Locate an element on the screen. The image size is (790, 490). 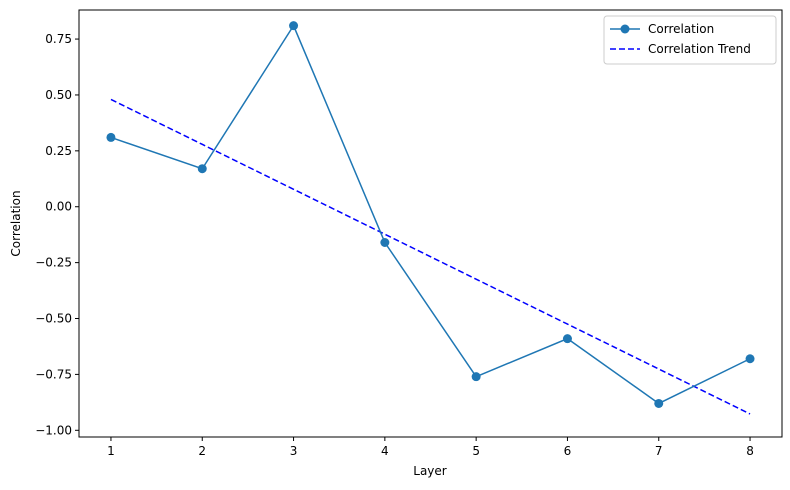
x-tick-label: 5 is located at coordinates (476, 451).